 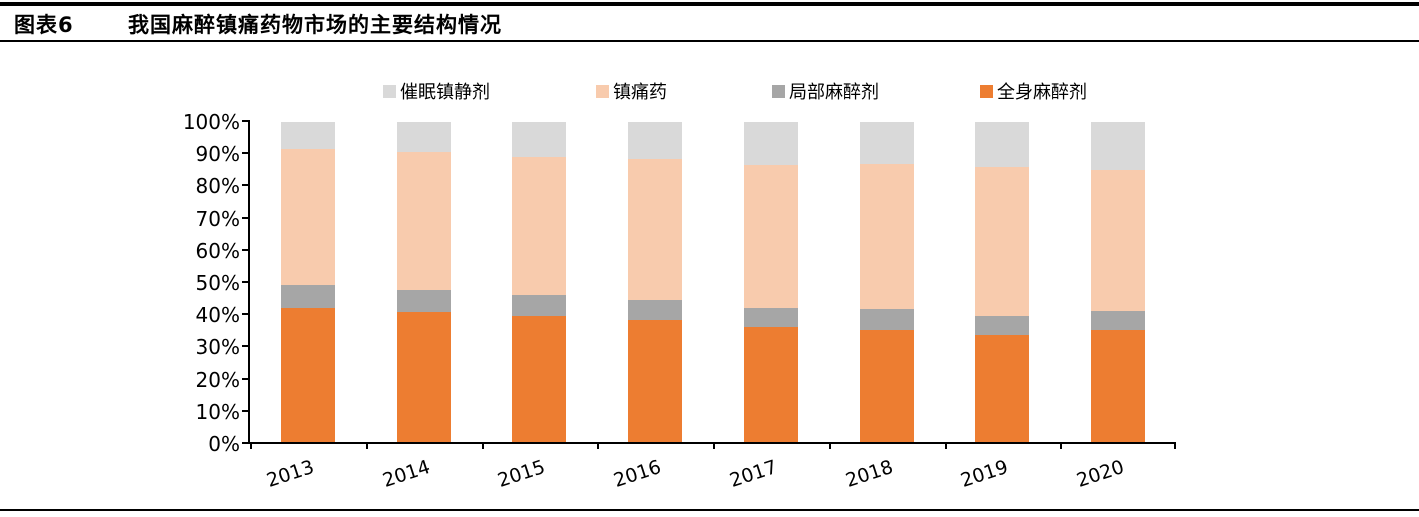 I want to click on bar-2018, so click(x=886, y=282).